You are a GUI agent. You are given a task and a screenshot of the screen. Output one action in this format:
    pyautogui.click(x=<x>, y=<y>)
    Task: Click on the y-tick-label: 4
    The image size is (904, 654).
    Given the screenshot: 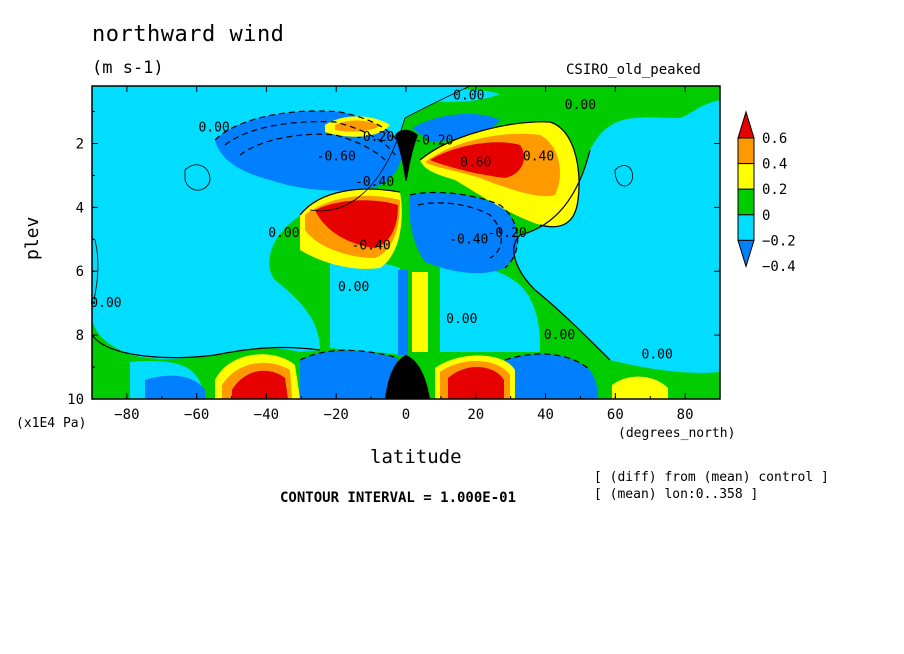 What is the action you would take?
    pyautogui.click(x=80, y=208)
    